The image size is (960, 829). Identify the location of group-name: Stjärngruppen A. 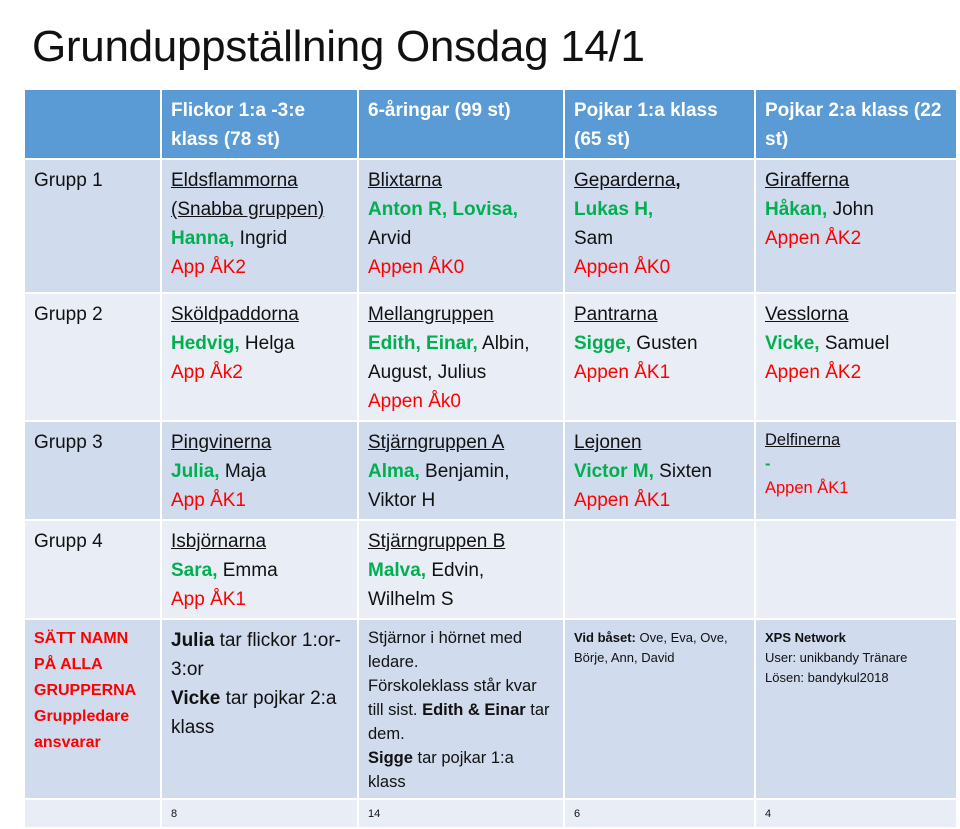
(436, 442).